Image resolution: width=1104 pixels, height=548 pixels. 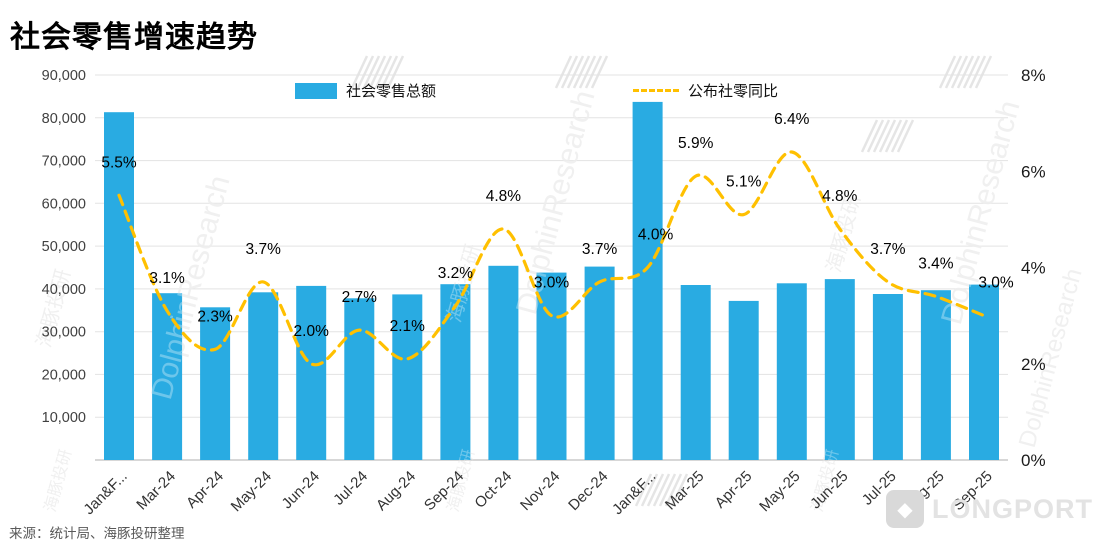 I want to click on left-axis-tick: 70,000, so click(x=64, y=162).